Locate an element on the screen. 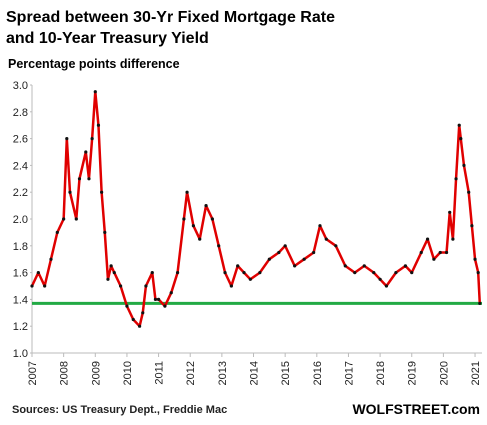  x-tick-label: 2008 is located at coordinates (65, 373).